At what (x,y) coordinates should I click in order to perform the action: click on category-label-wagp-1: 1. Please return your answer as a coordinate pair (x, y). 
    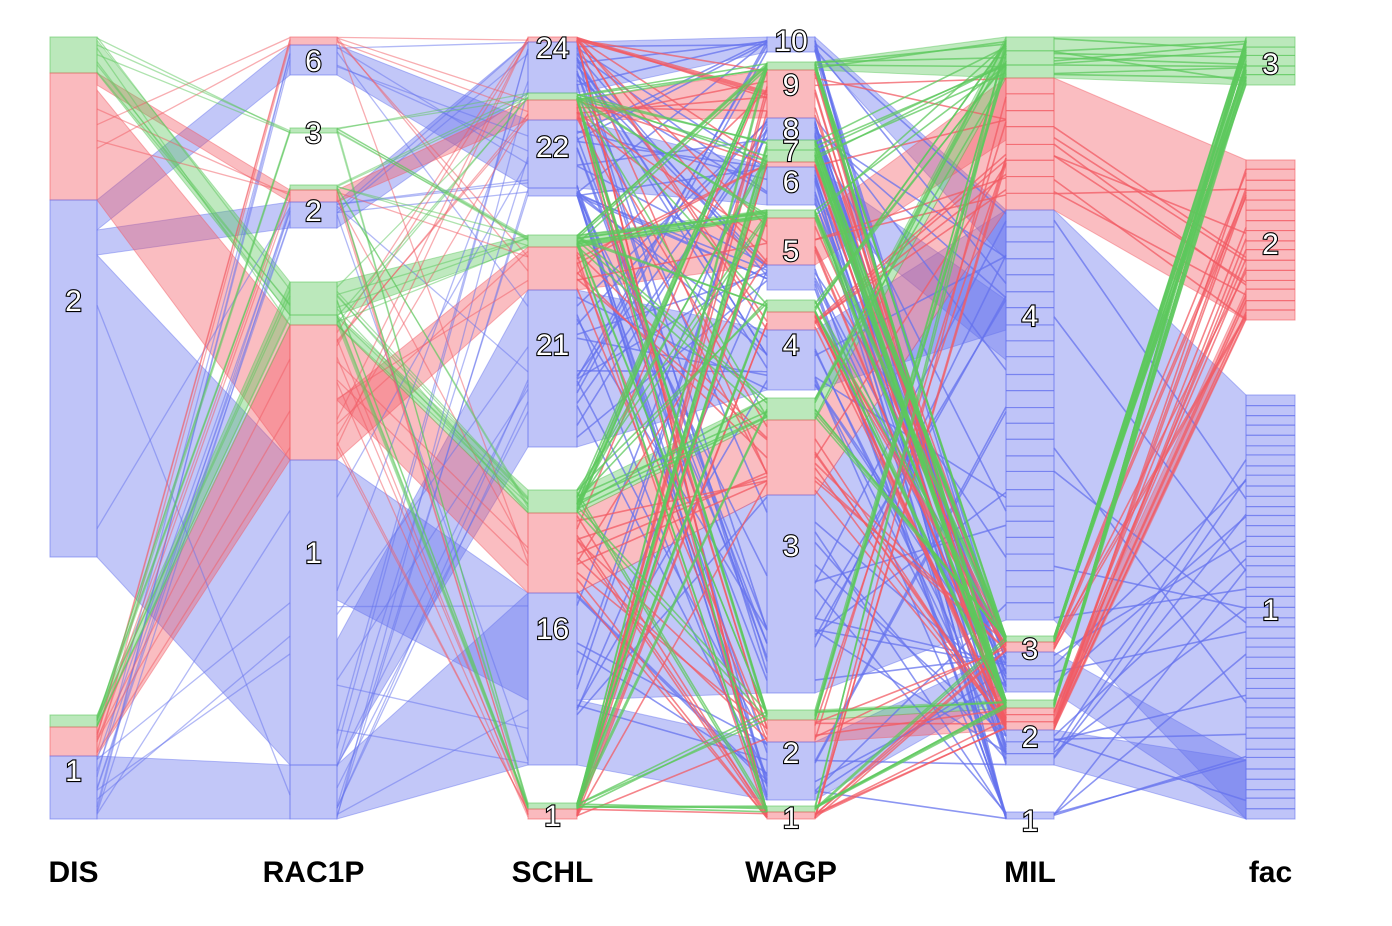
    Looking at the image, I should click on (791, 818).